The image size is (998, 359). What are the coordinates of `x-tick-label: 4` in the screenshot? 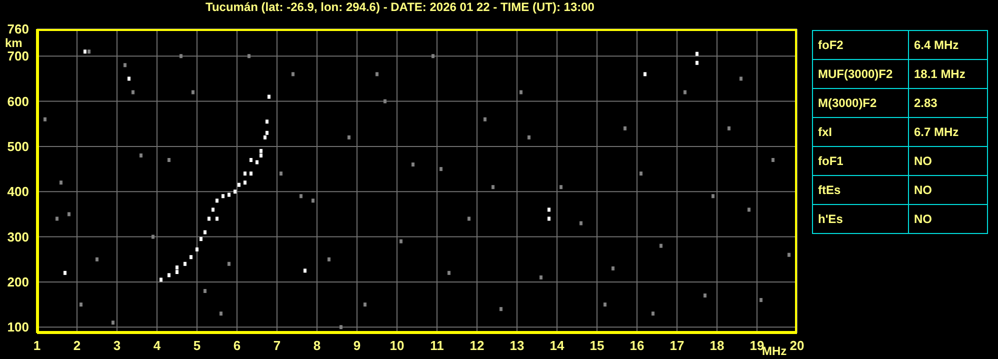 It's located at (157, 346).